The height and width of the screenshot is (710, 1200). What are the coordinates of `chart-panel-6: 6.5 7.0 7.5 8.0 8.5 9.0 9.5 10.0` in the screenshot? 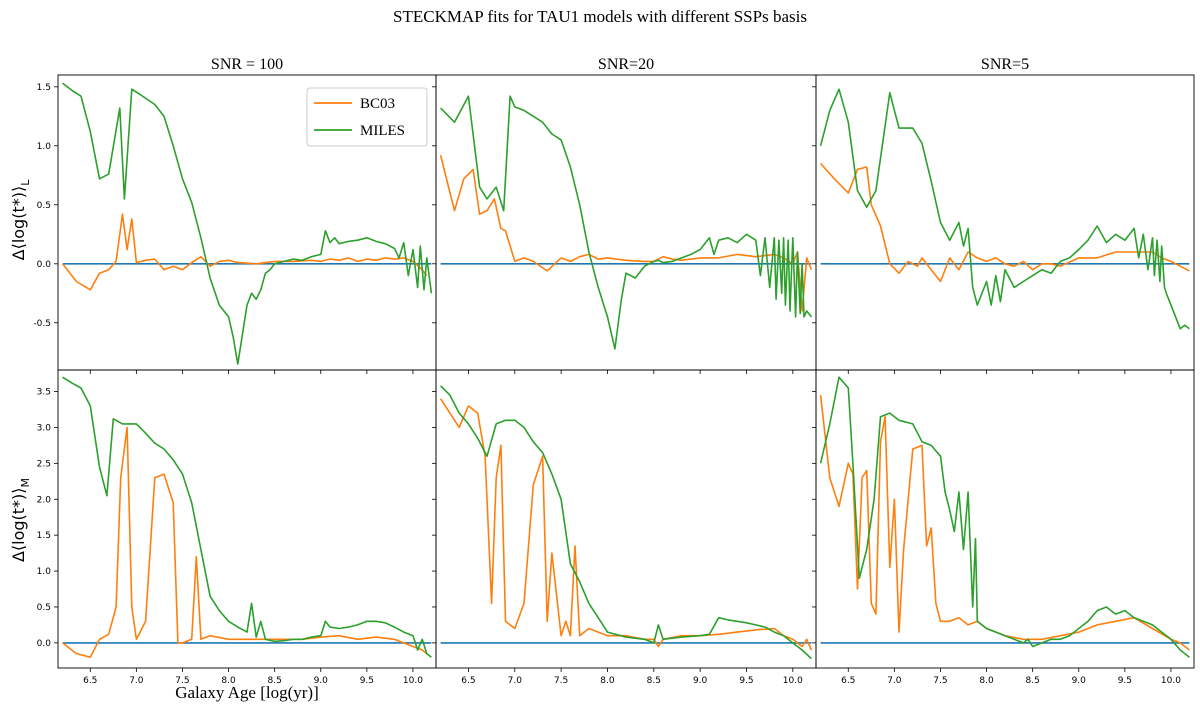 It's located at (1003, 527).